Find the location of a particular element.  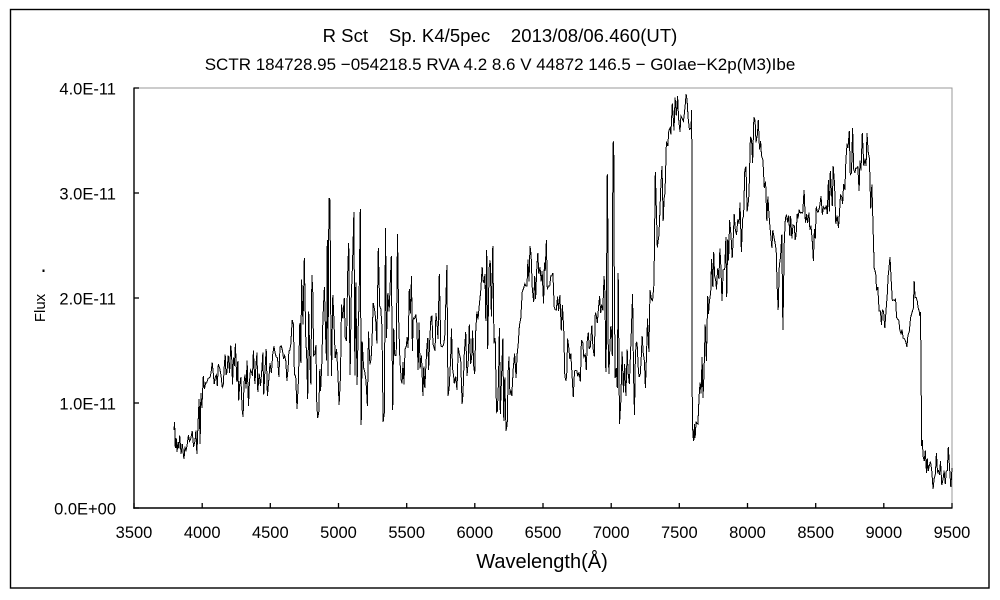

svg-text: 0.0E+00 is located at coordinates (85, 510).